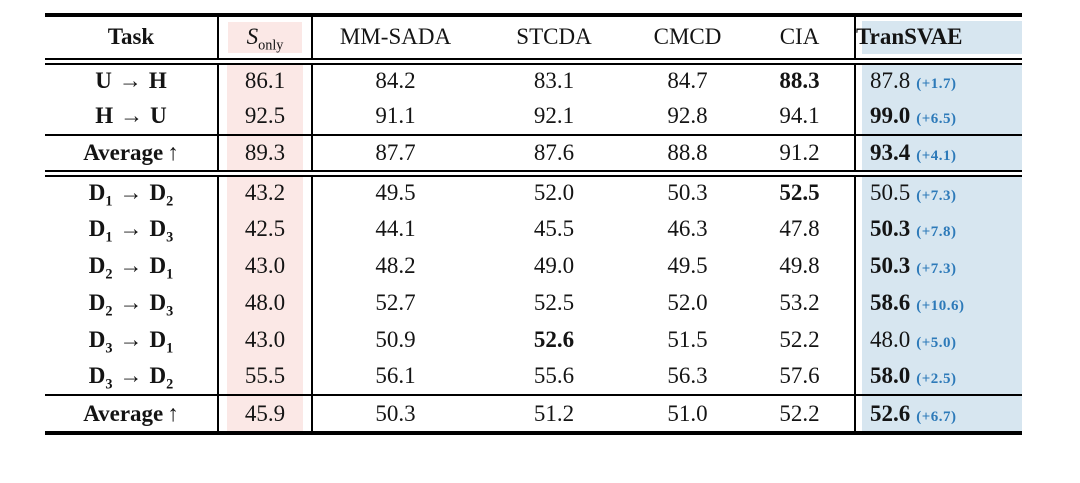 This screenshot has width=1080, height=483. I want to click on value: 51.2, so click(554, 413).